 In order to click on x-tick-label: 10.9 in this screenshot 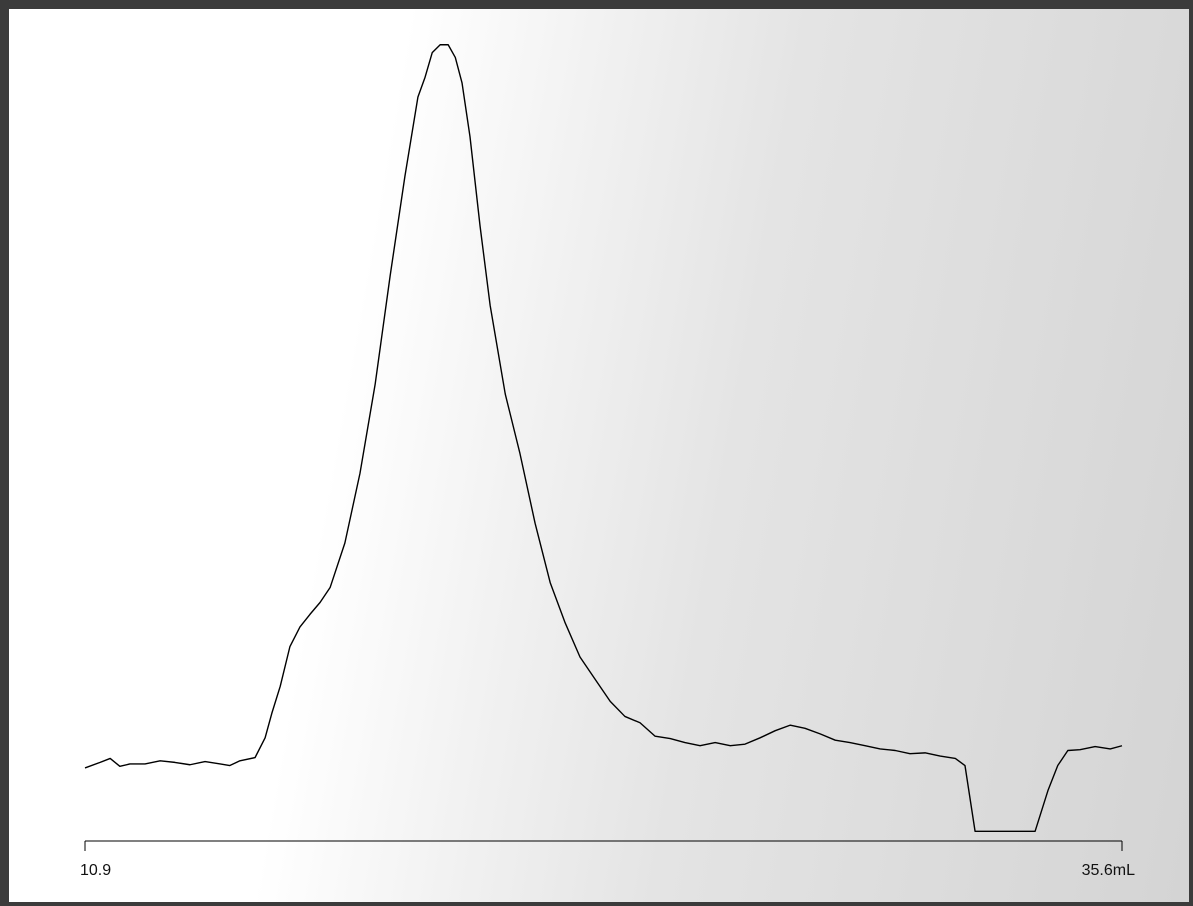, I will do `click(95, 870)`.